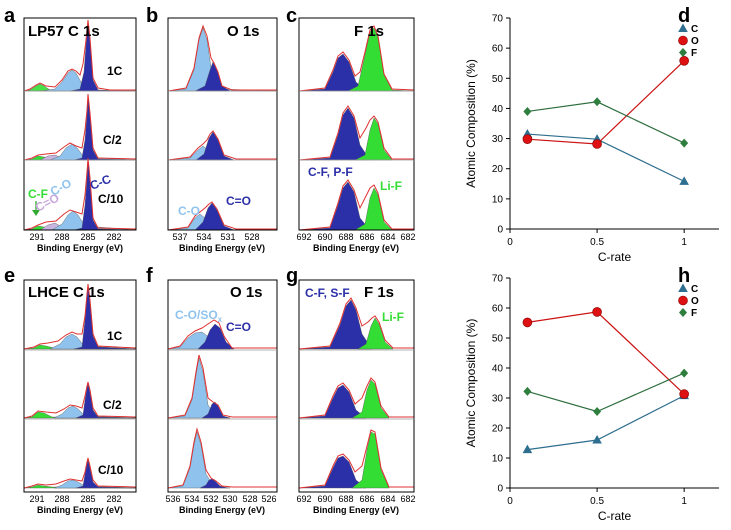  I want to click on frame-a, so click(80, 124).